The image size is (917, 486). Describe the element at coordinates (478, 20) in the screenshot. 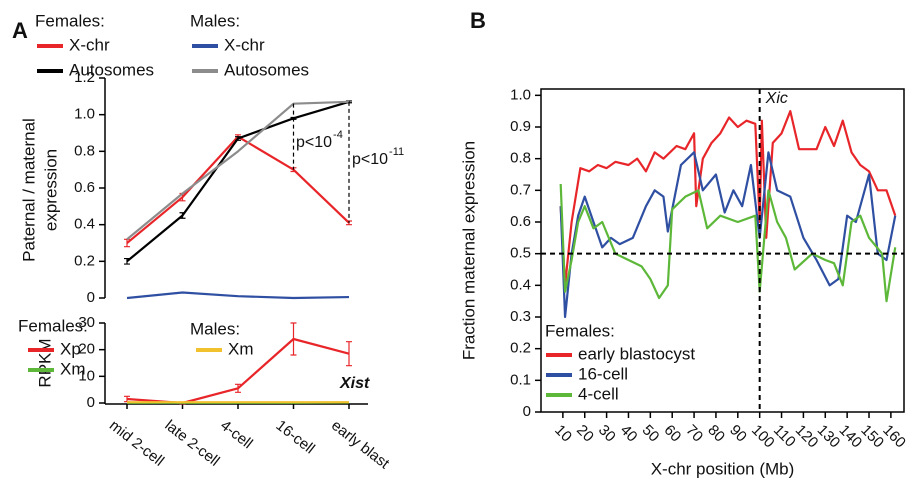

I see `panel-label: B` at that location.